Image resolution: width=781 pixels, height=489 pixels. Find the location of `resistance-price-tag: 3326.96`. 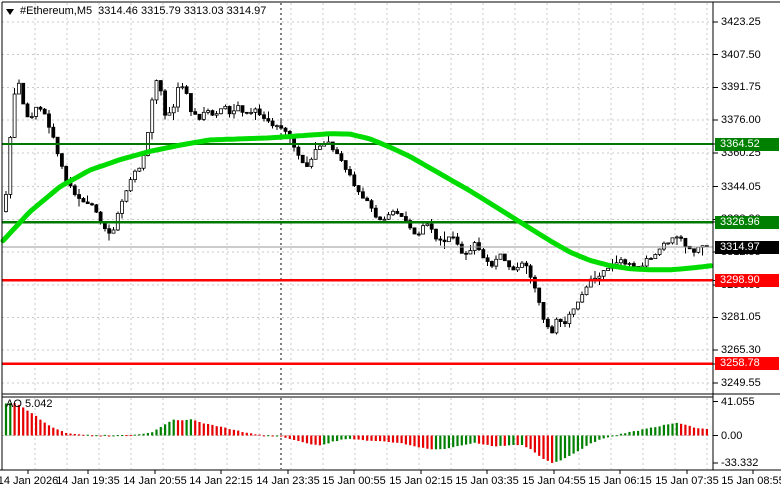

resistance-price-tag: 3326.96 is located at coordinates (747, 222).